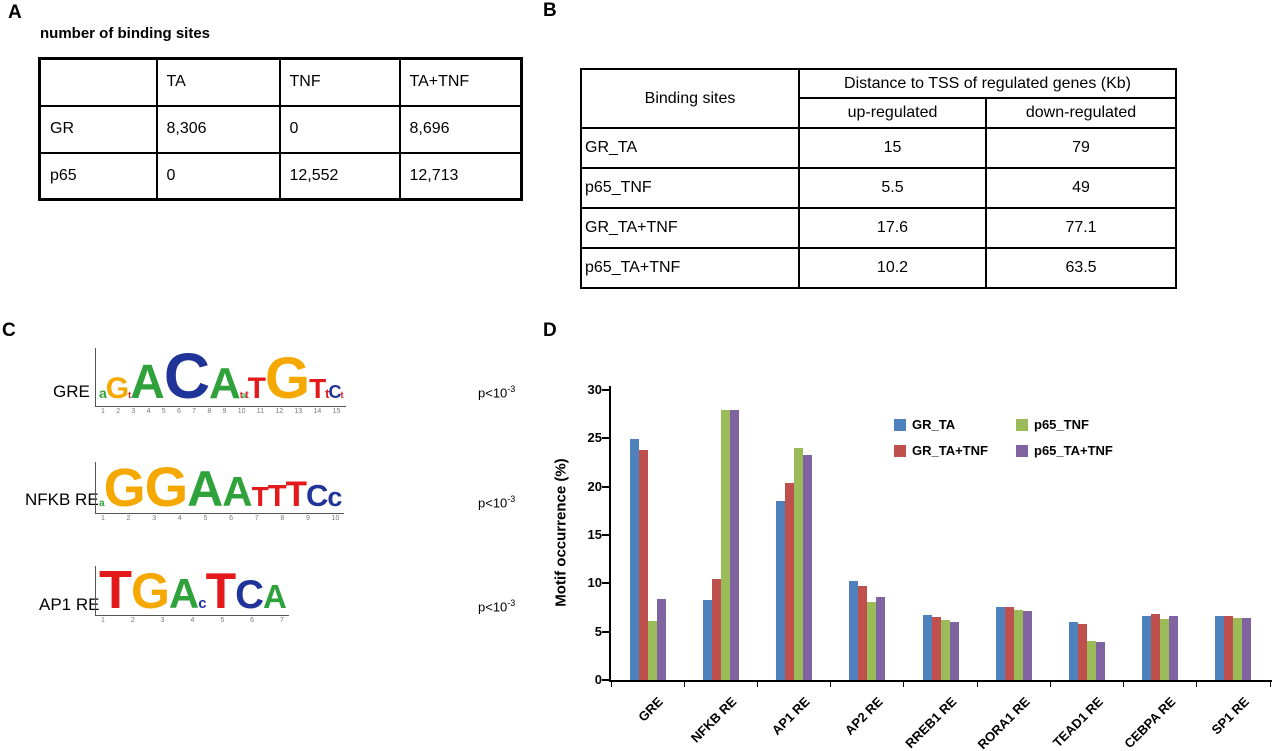 Image resolution: width=1280 pixels, height=751 pixels. Describe the element at coordinates (1100, 661) in the screenshot. I see `bar-p65_TA+TNF-TEAD1 RE` at that location.